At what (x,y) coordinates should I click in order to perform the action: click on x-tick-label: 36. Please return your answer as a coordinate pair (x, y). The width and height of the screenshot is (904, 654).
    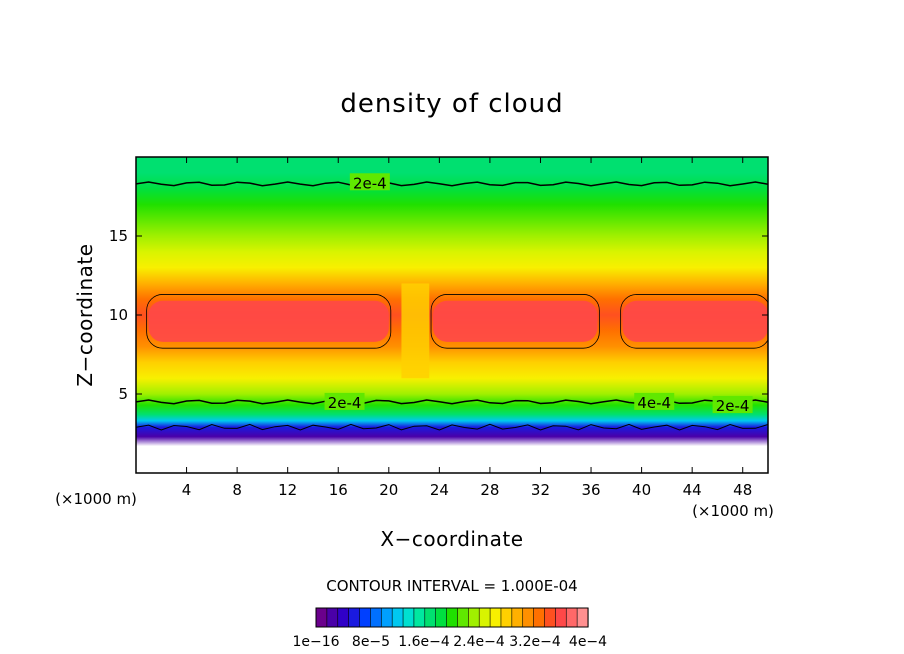
    Looking at the image, I should click on (590, 490).